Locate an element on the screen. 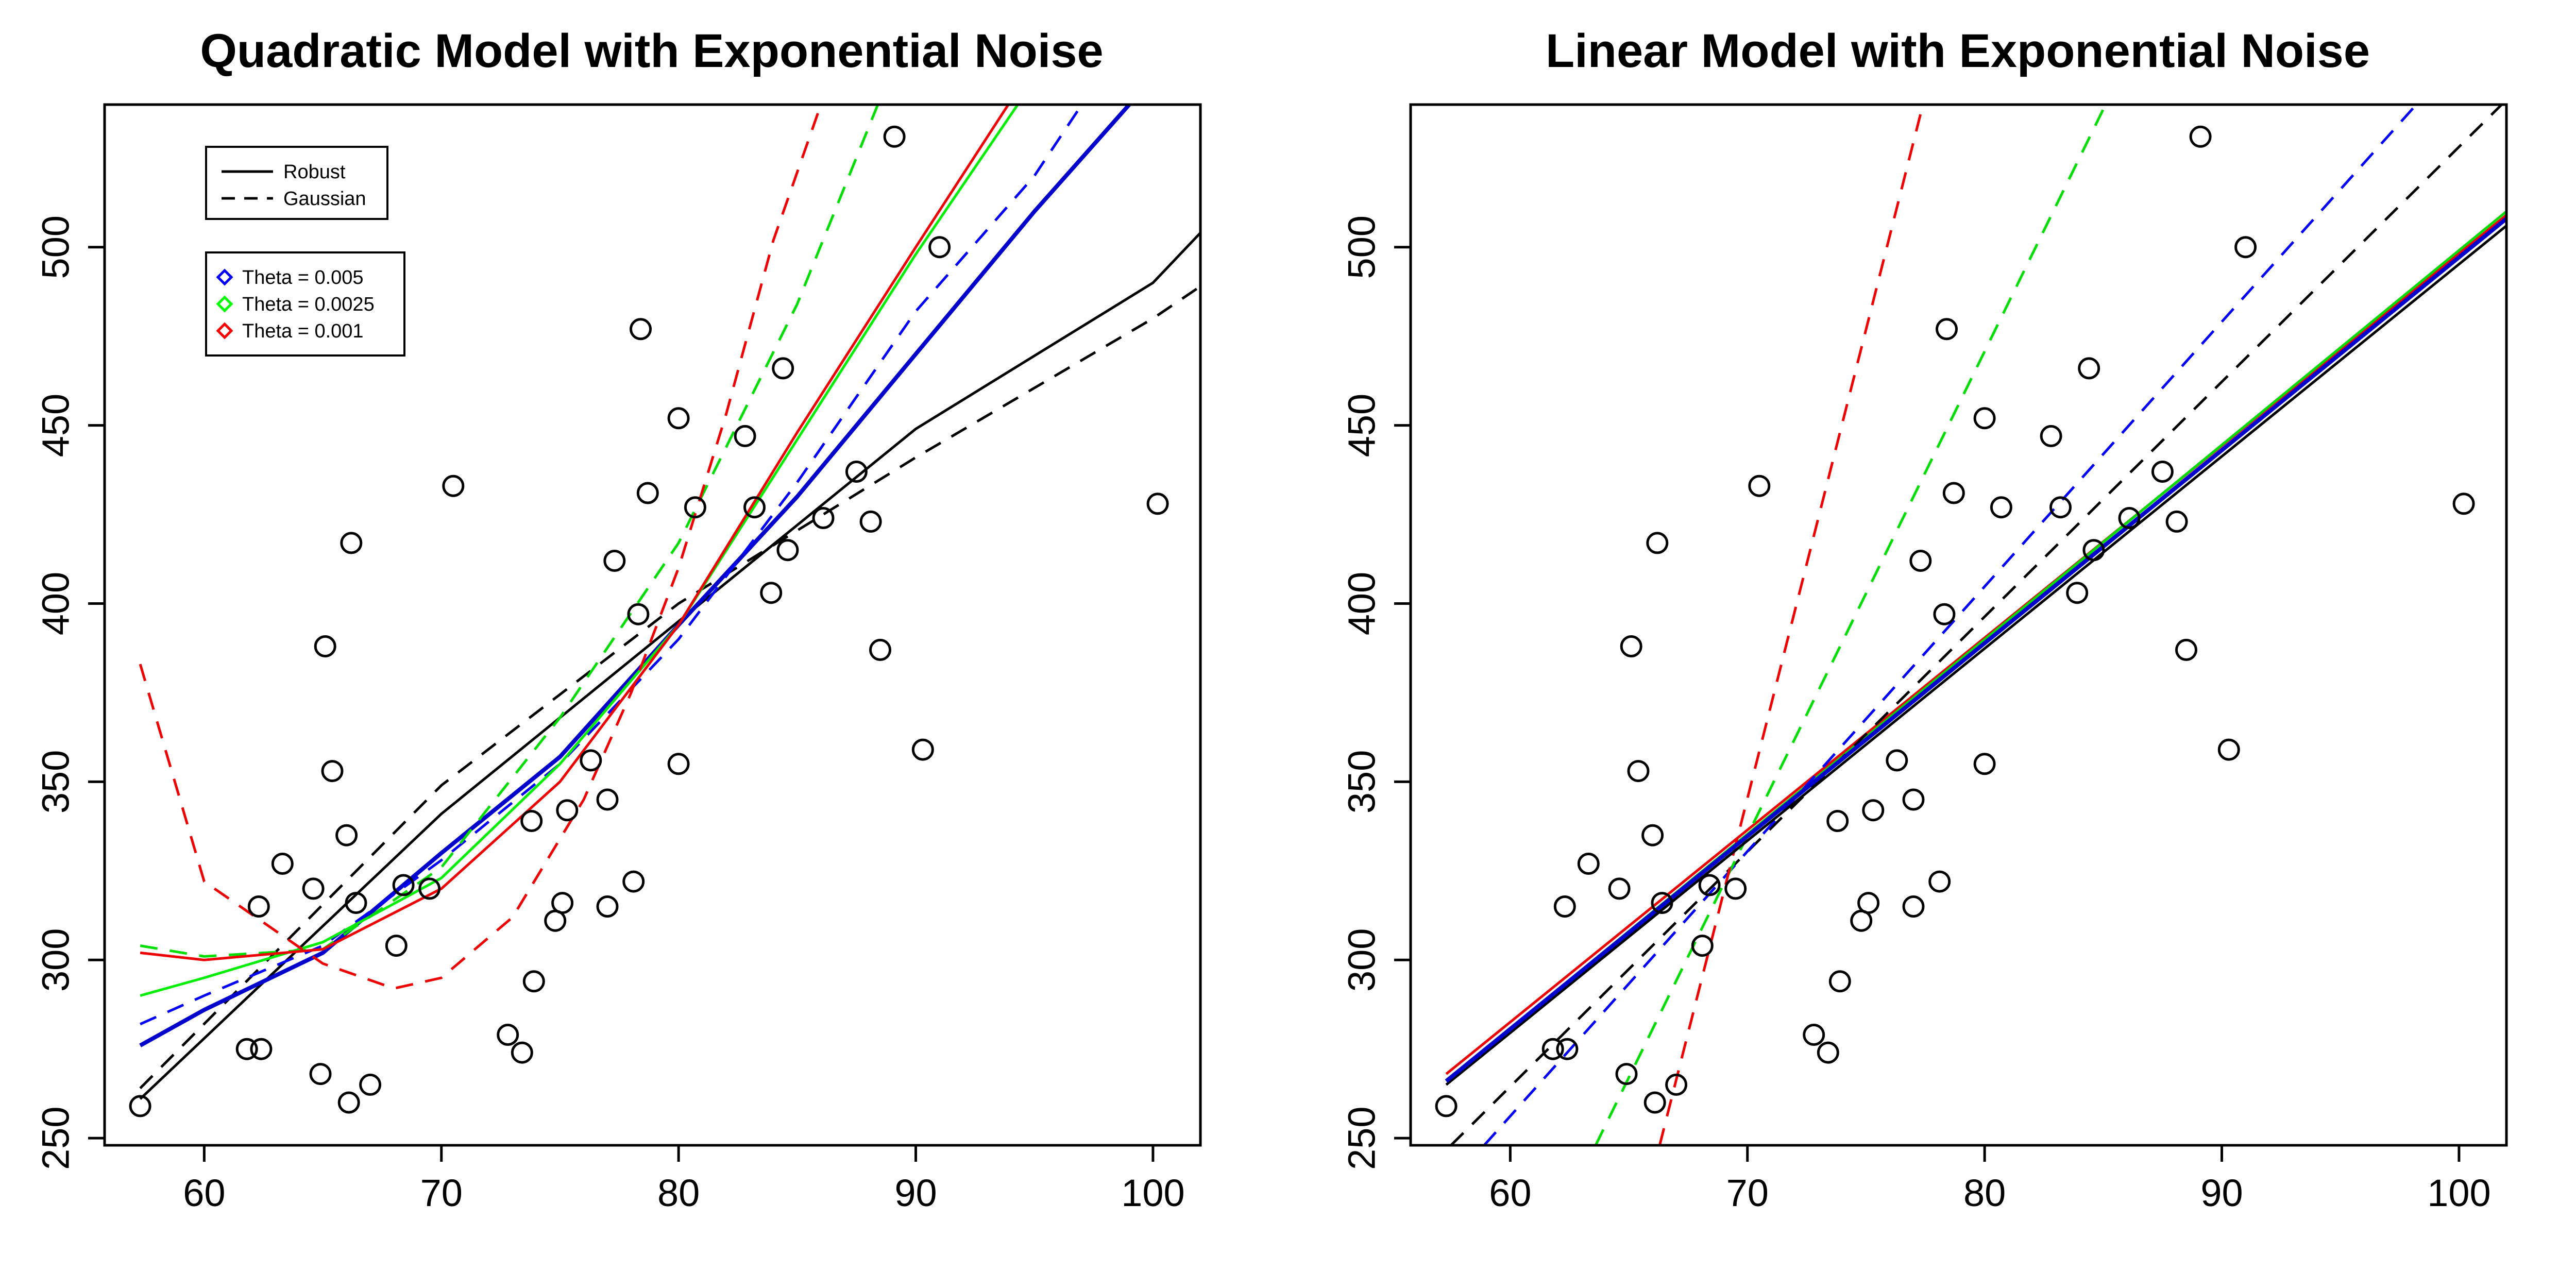  legend-label: Robust is located at coordinates (314, 172).